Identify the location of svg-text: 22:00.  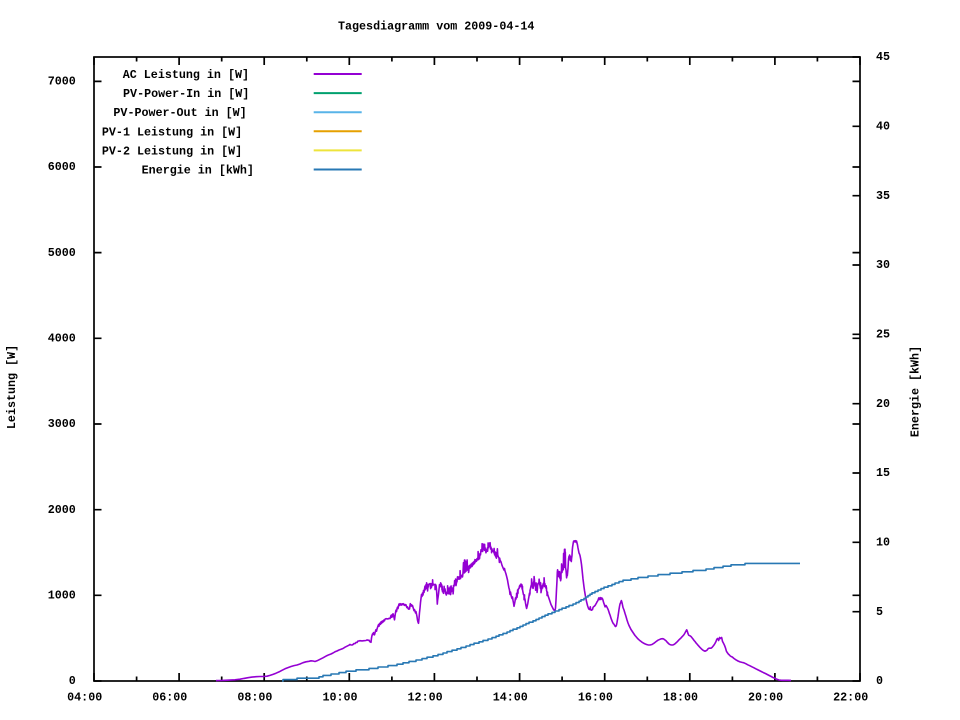
(850, 698).